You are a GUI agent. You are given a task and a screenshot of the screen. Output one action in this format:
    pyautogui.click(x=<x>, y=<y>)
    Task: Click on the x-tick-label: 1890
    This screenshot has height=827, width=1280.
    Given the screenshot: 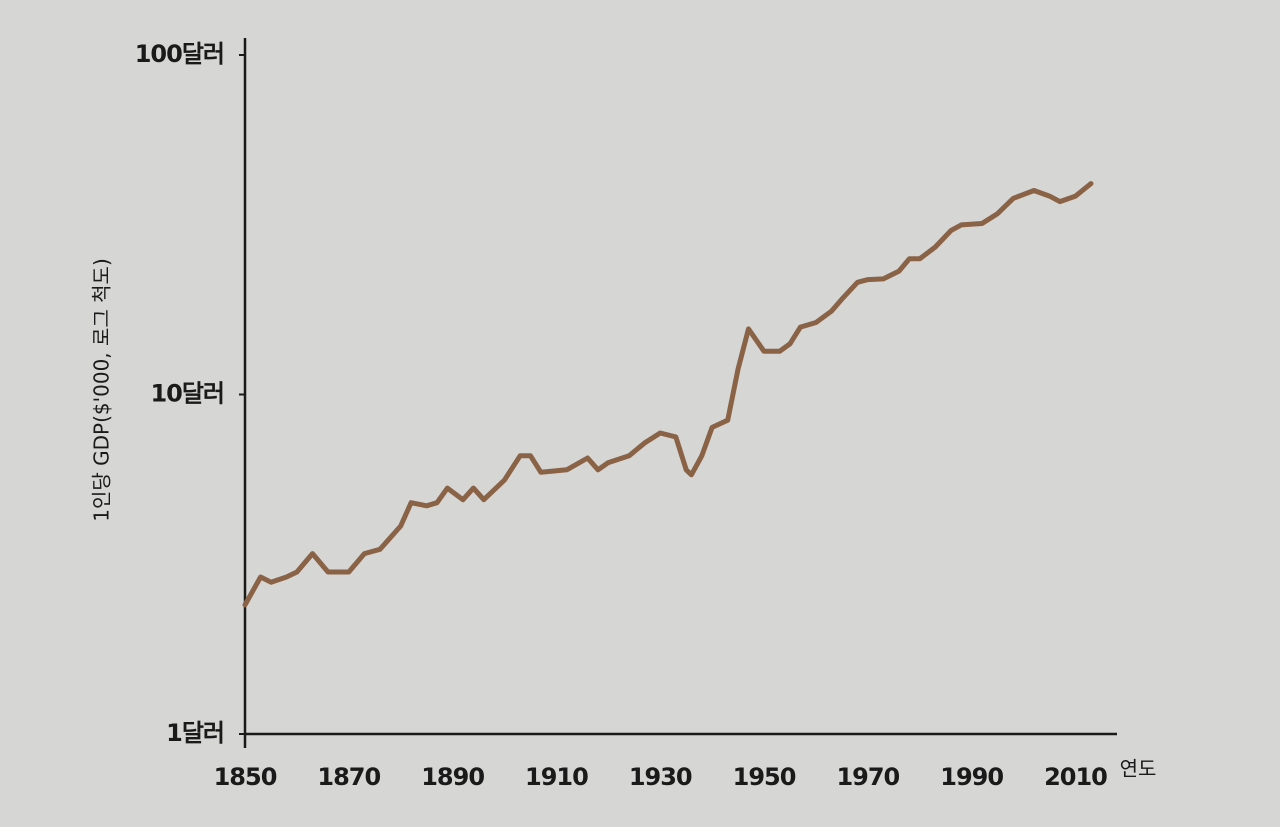 What is the action you would take?
    pyautogui.click(x=452, y=777)
    